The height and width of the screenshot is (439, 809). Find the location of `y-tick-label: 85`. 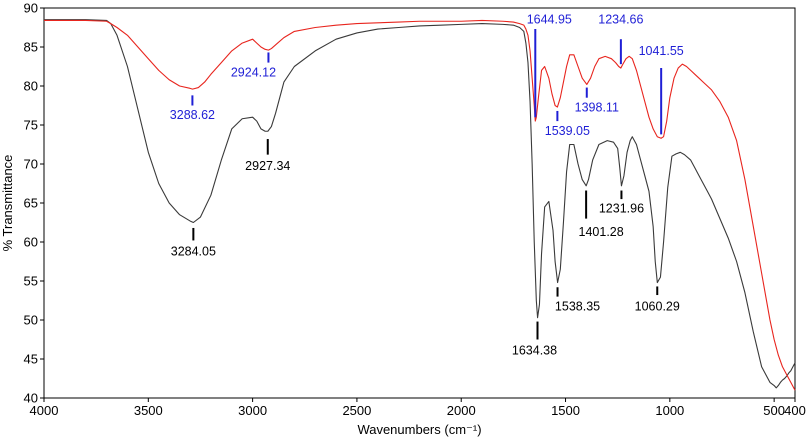

y-tick-label: 85 is located at coordinates (31, 47).